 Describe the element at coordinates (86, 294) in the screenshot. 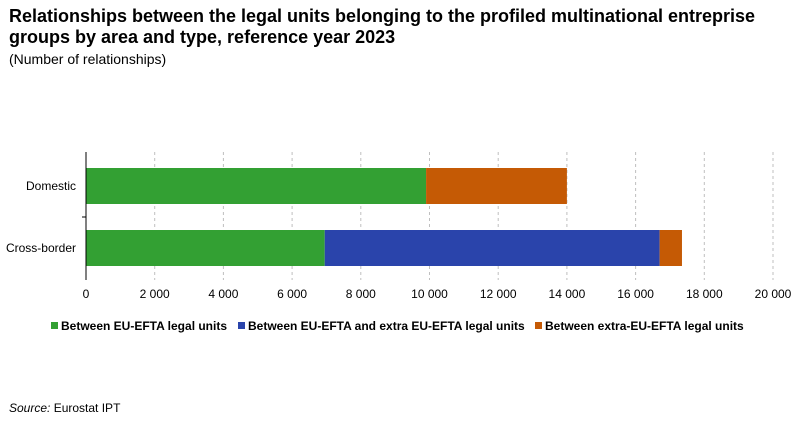

I see `x-tick-label: 0` at that location.